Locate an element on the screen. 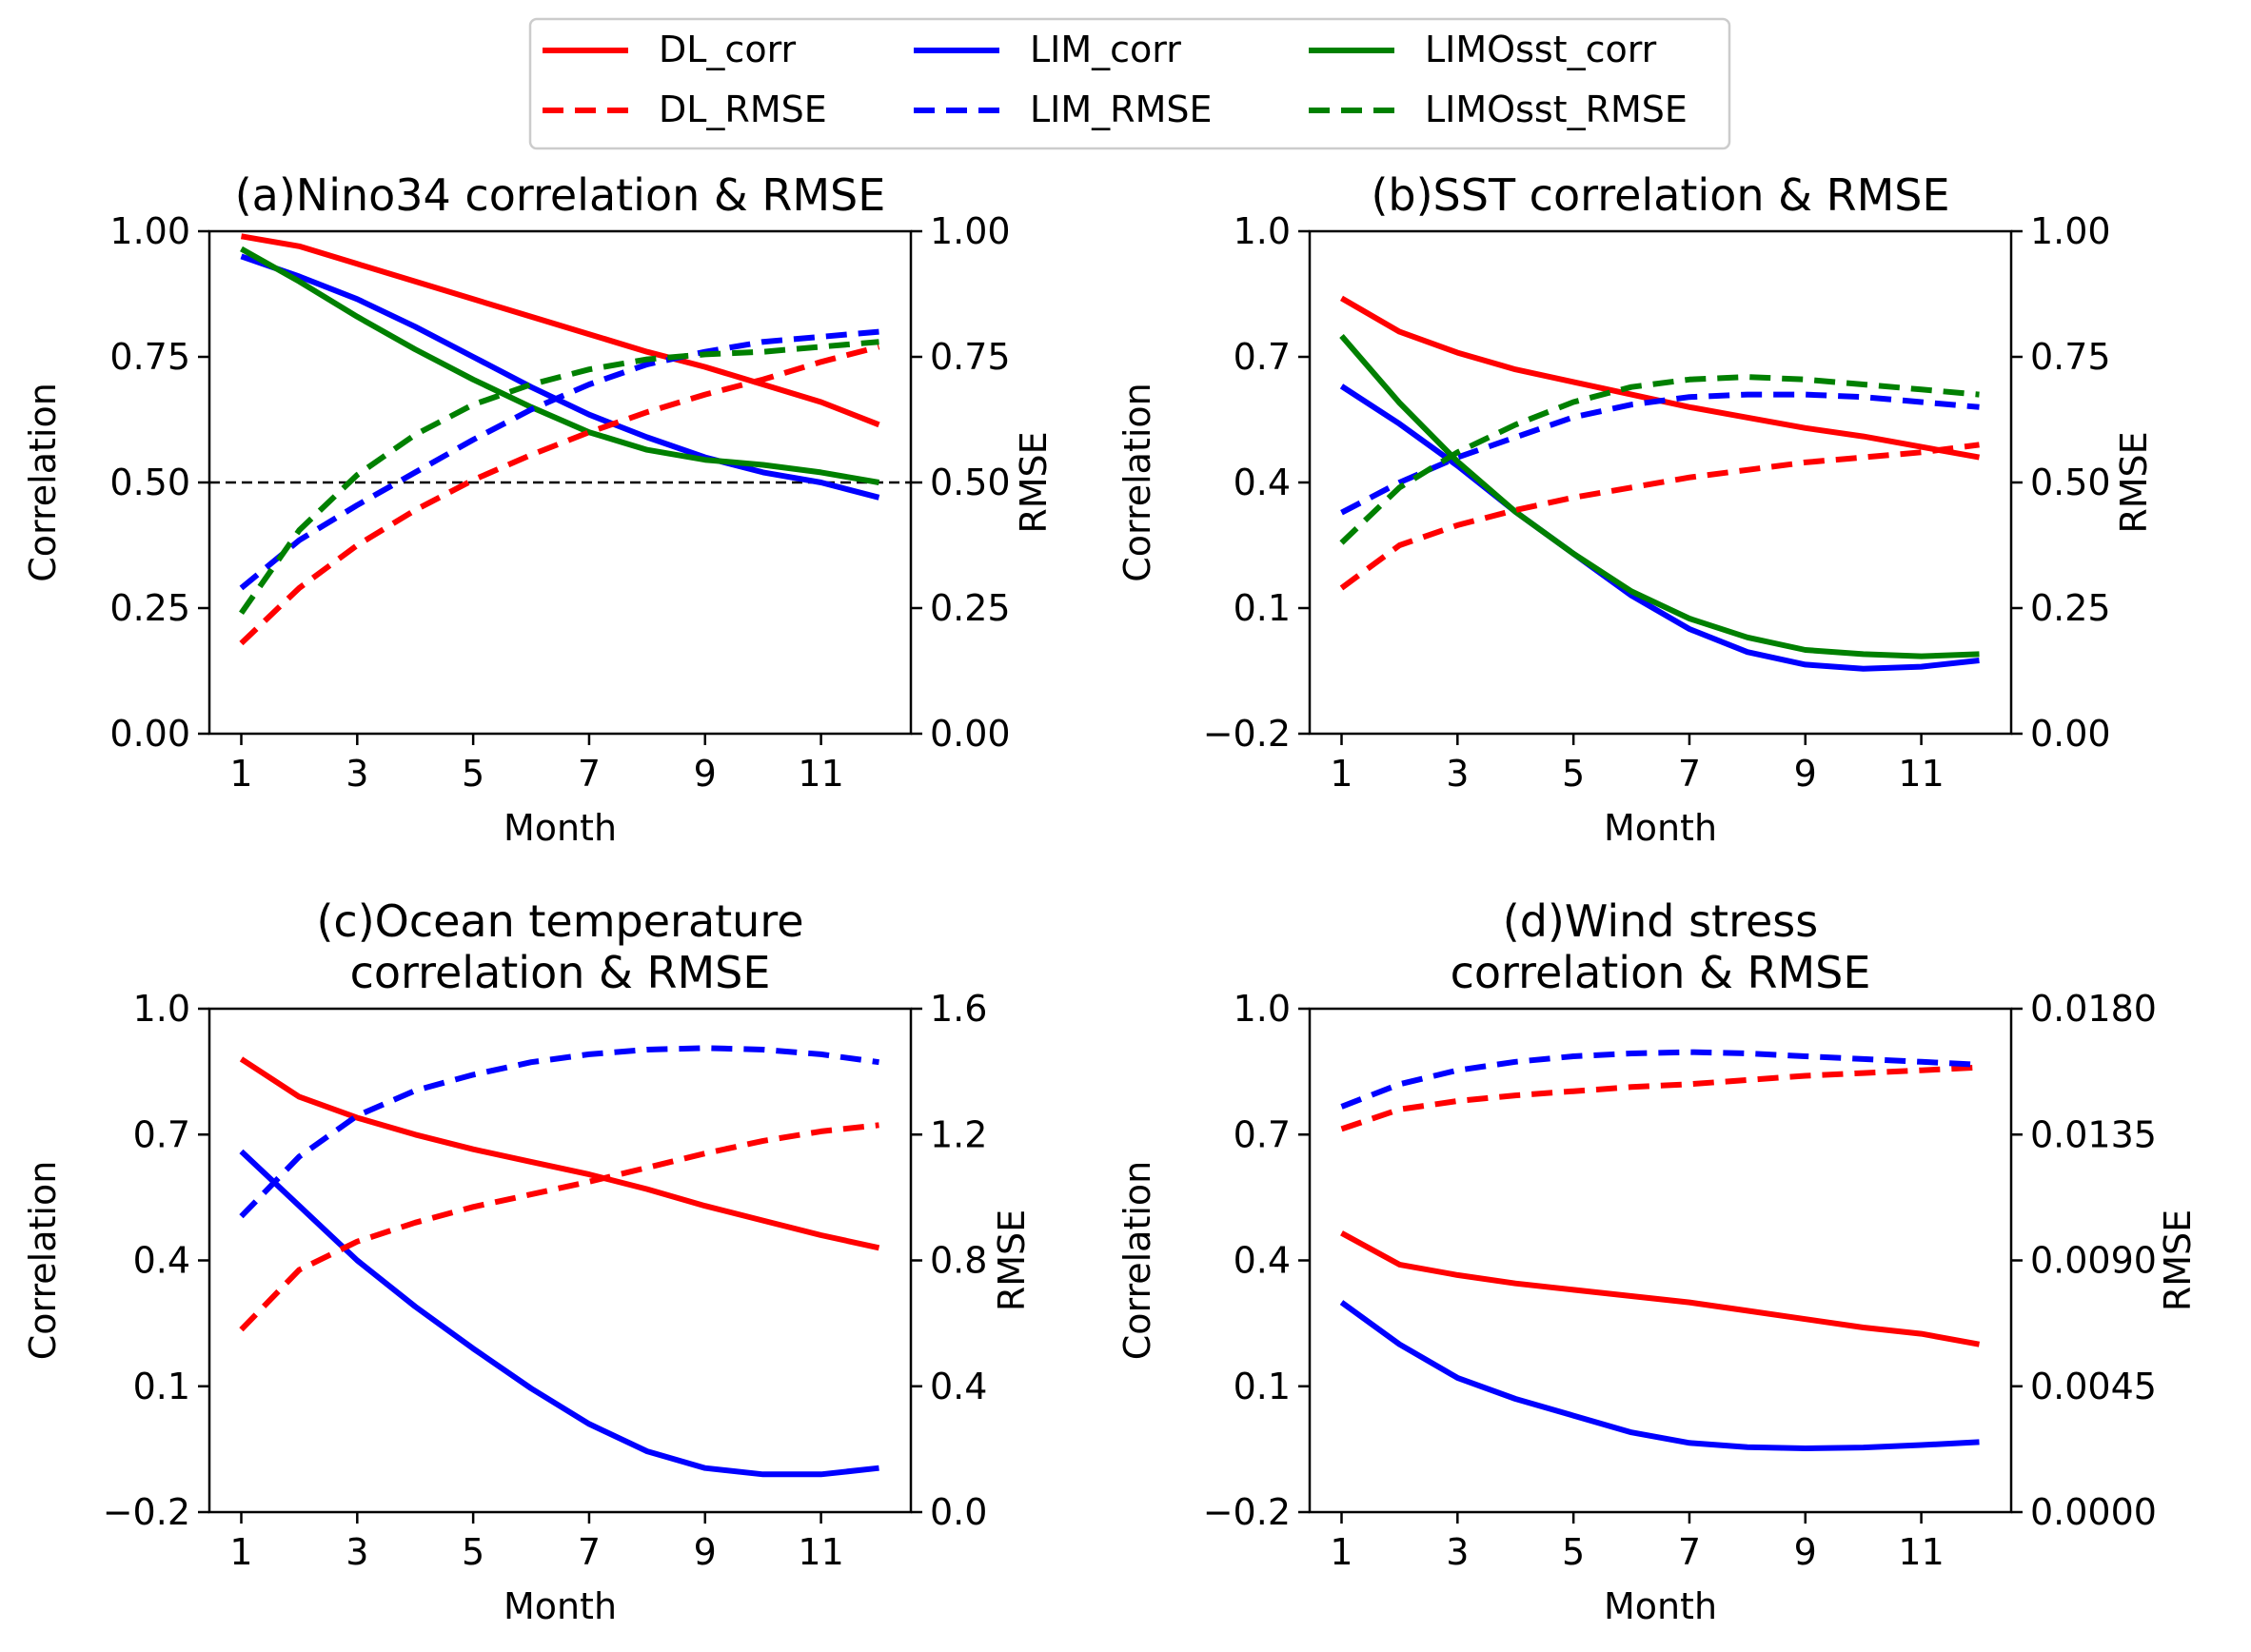 This screenshot has height=1652, width=2251. legend-frame is located at coordinates (1130, 84).